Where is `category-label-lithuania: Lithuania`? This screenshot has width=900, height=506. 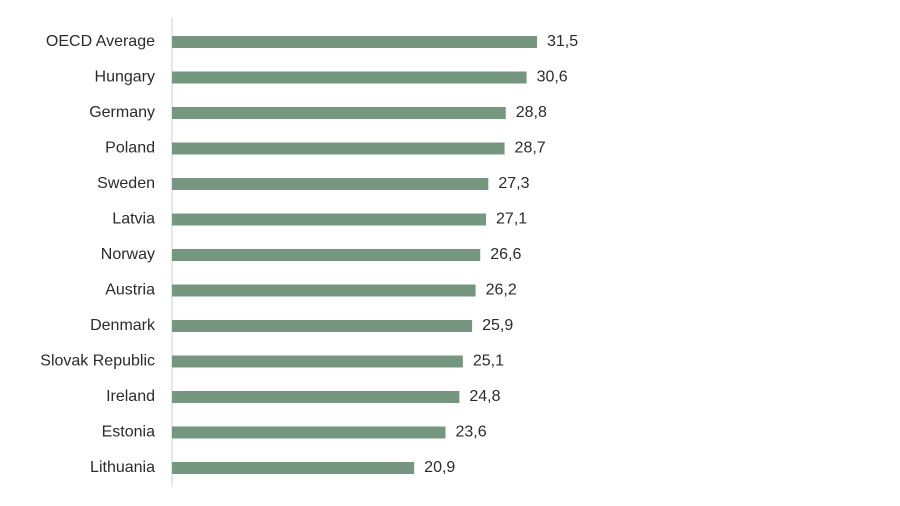
category-label-lithuania: Lithuania is located at coordinates (122, 467).